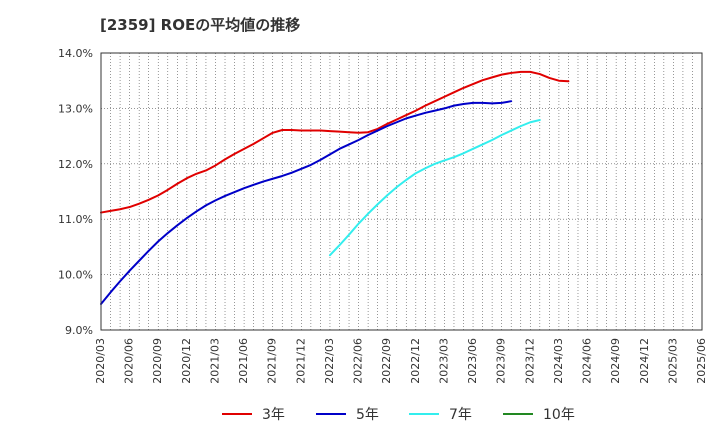  Describe the element at coordinates (644, 361) in the screenshot. I see `x-tick-label: 2024/12` at that location.